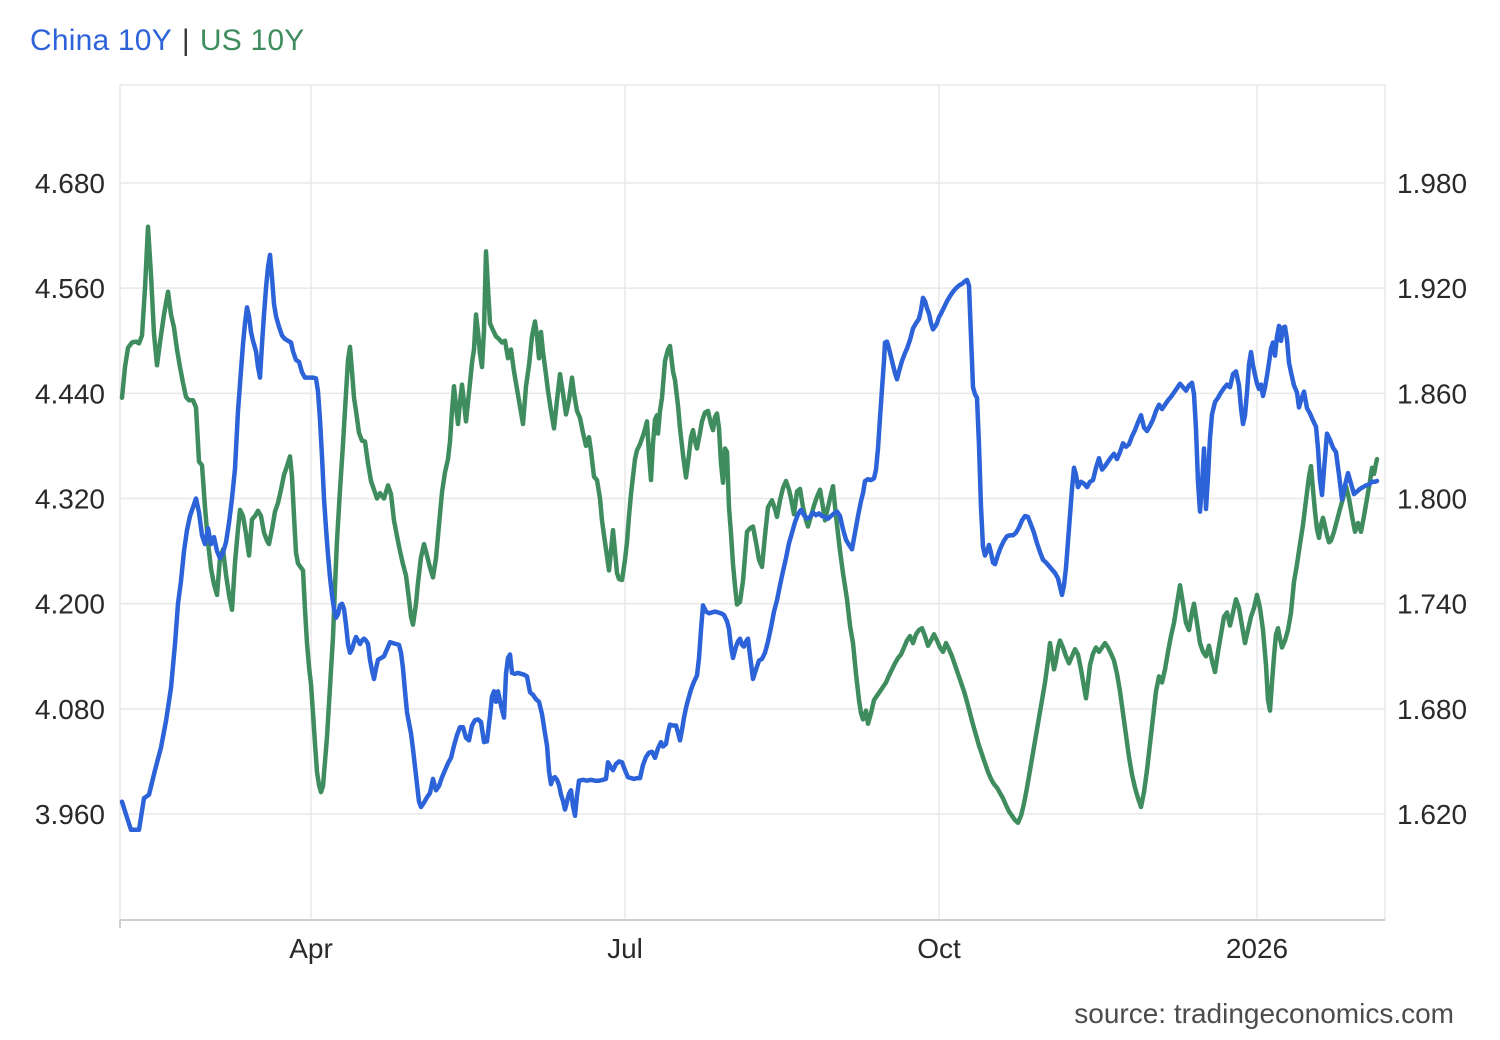 This screenshot has height=1040, width=1500. Describe the element at coordinates (1432, 814) in the screenshot. I see `y-tick-right: 1.620` at that location.